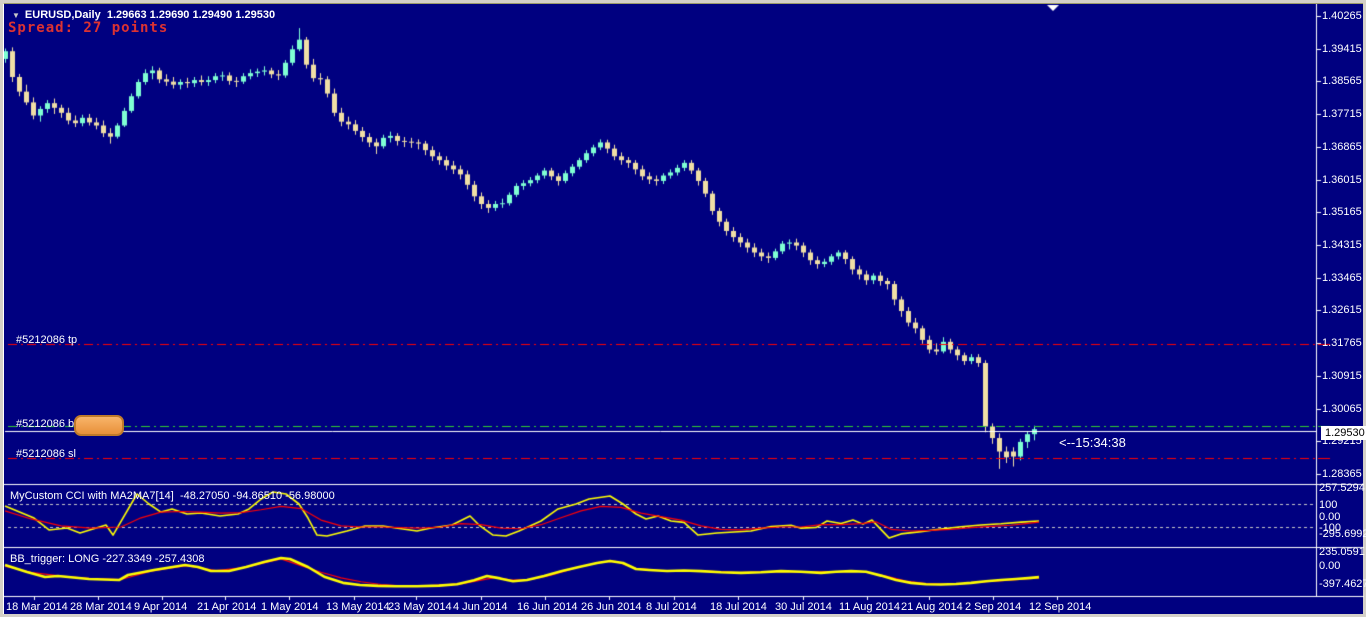 This screenshot has height=617, width=1366. I want to click on date-tick-label: 13 May 2014, so click(358, 607).